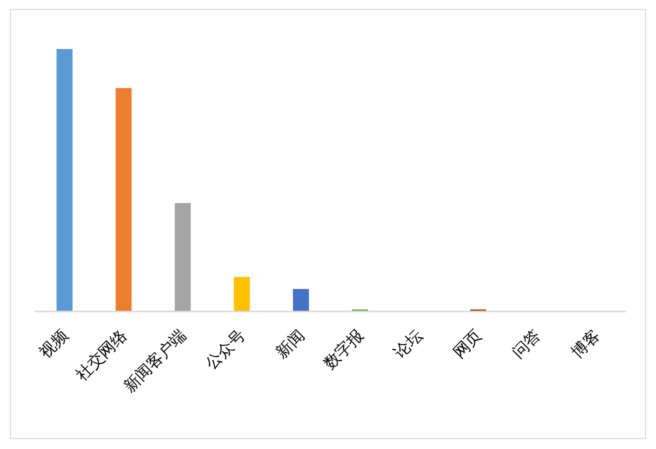 This screenshot has width=656, height=449. What do you see at coordinates (344, 349) in the screenshot?
I see `x-tick-label: 数字报` at bounding box center [344, 349].